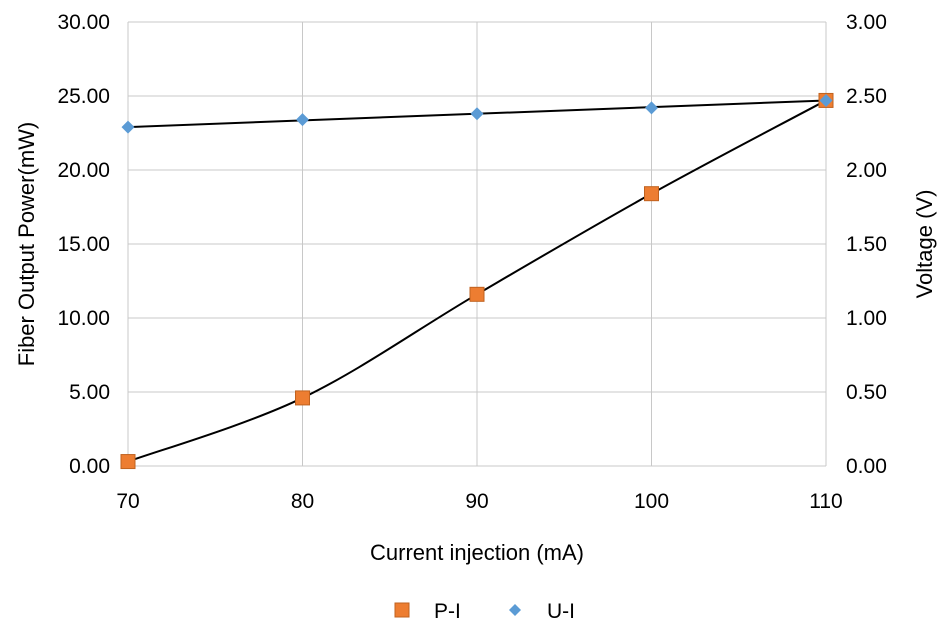  What do you see at coordinates (866, 170) in the screenshot?
I see `y2-tick-label: 2.00` at bounding box center [866, 170].